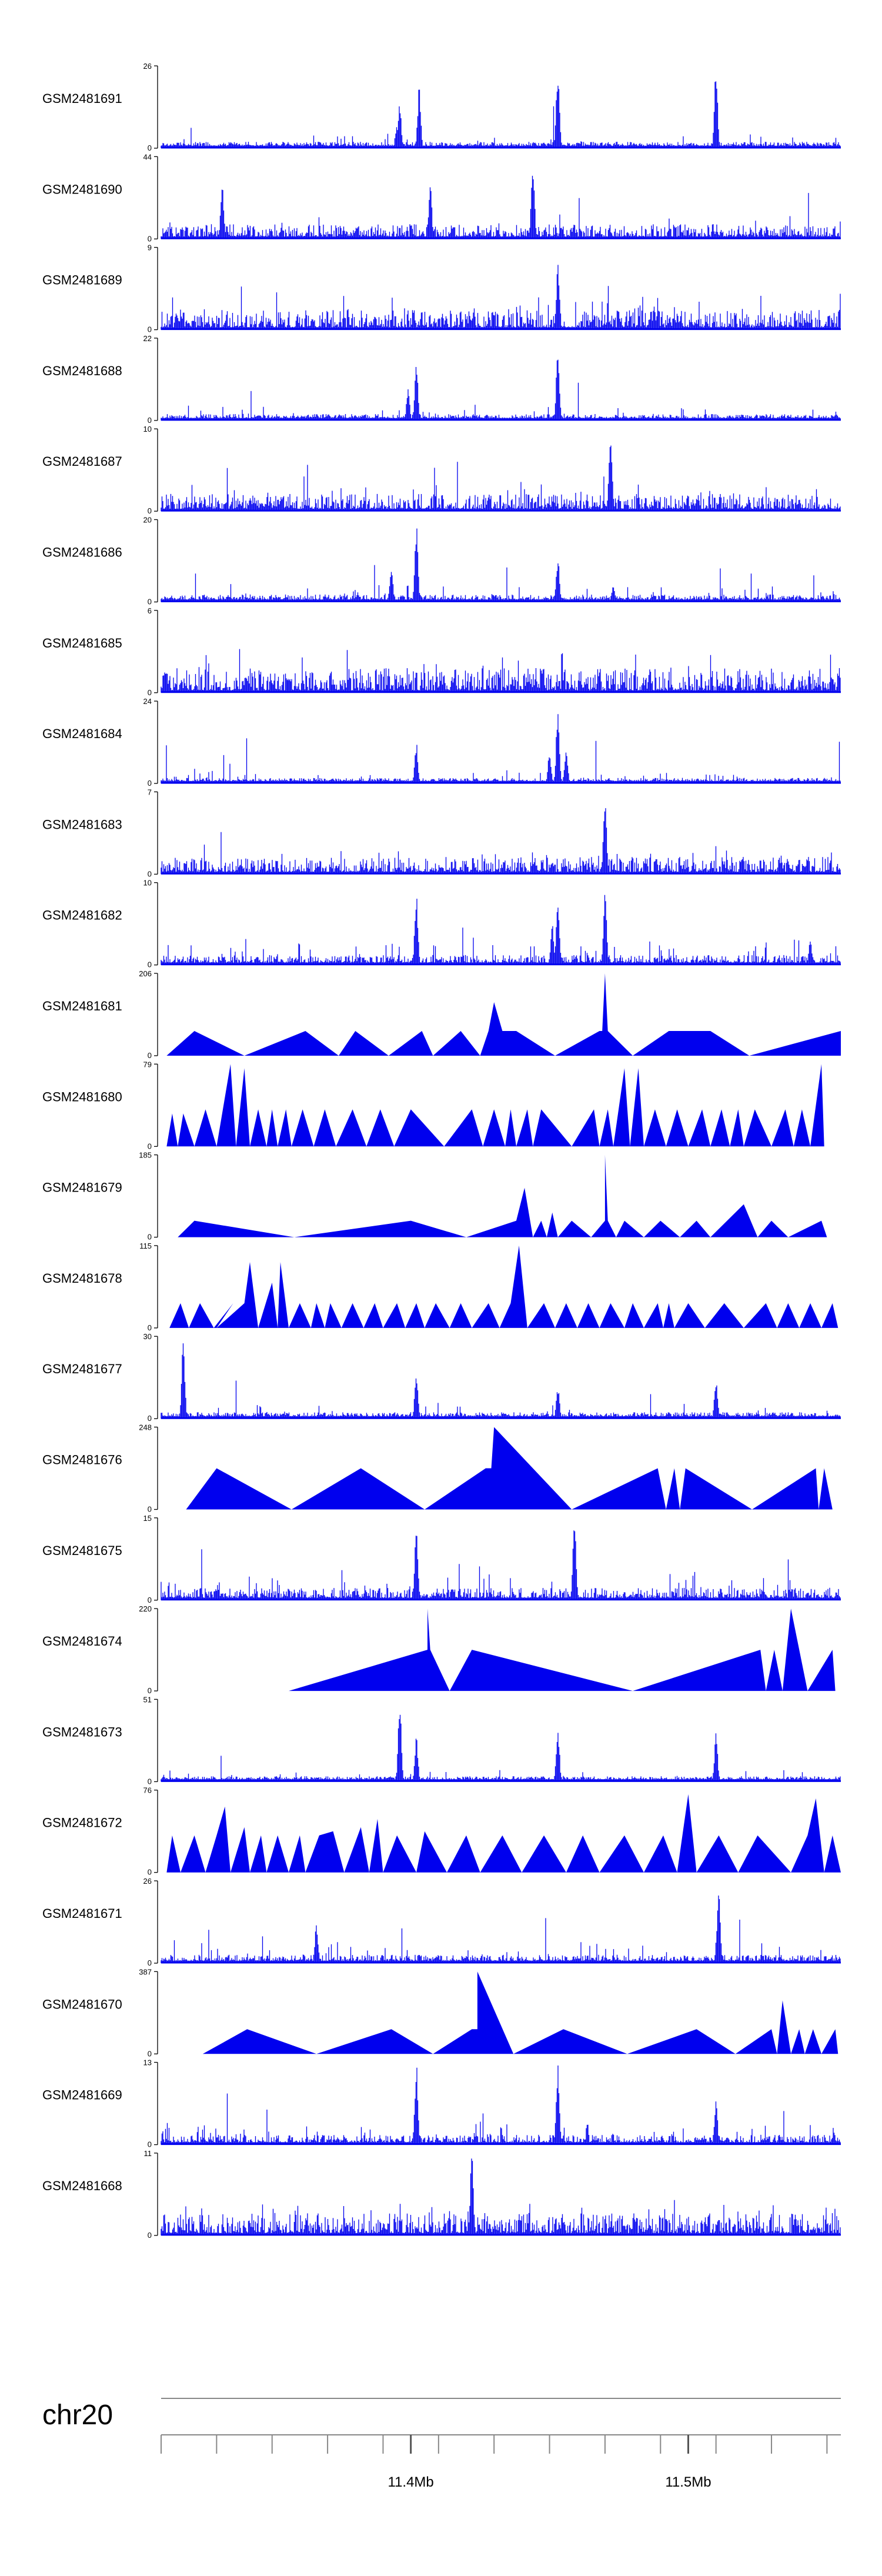 The width and height of the screenshot is (882, 2576). What do you see at coordinates (82, 552) in the screenshot?
I see `track-name-label: GSM2481686` at bounding box center [82, 552].